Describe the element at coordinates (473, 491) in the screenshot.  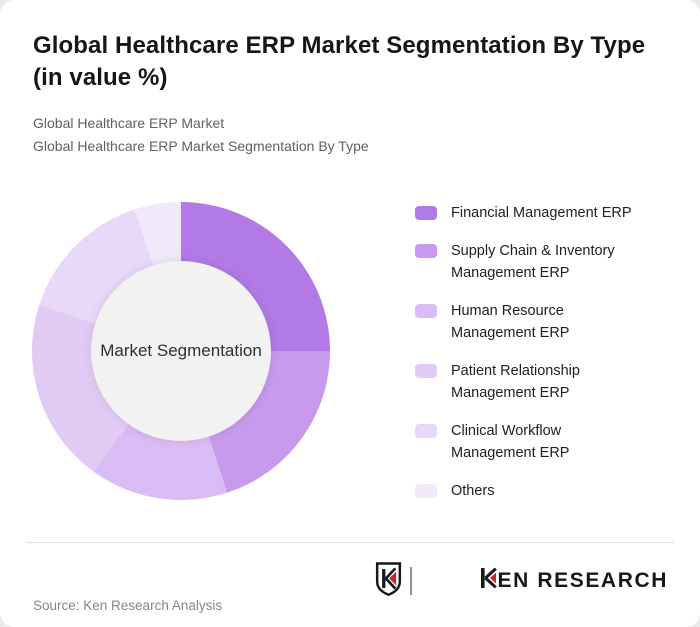
I see `legend-label: Others` at that location.